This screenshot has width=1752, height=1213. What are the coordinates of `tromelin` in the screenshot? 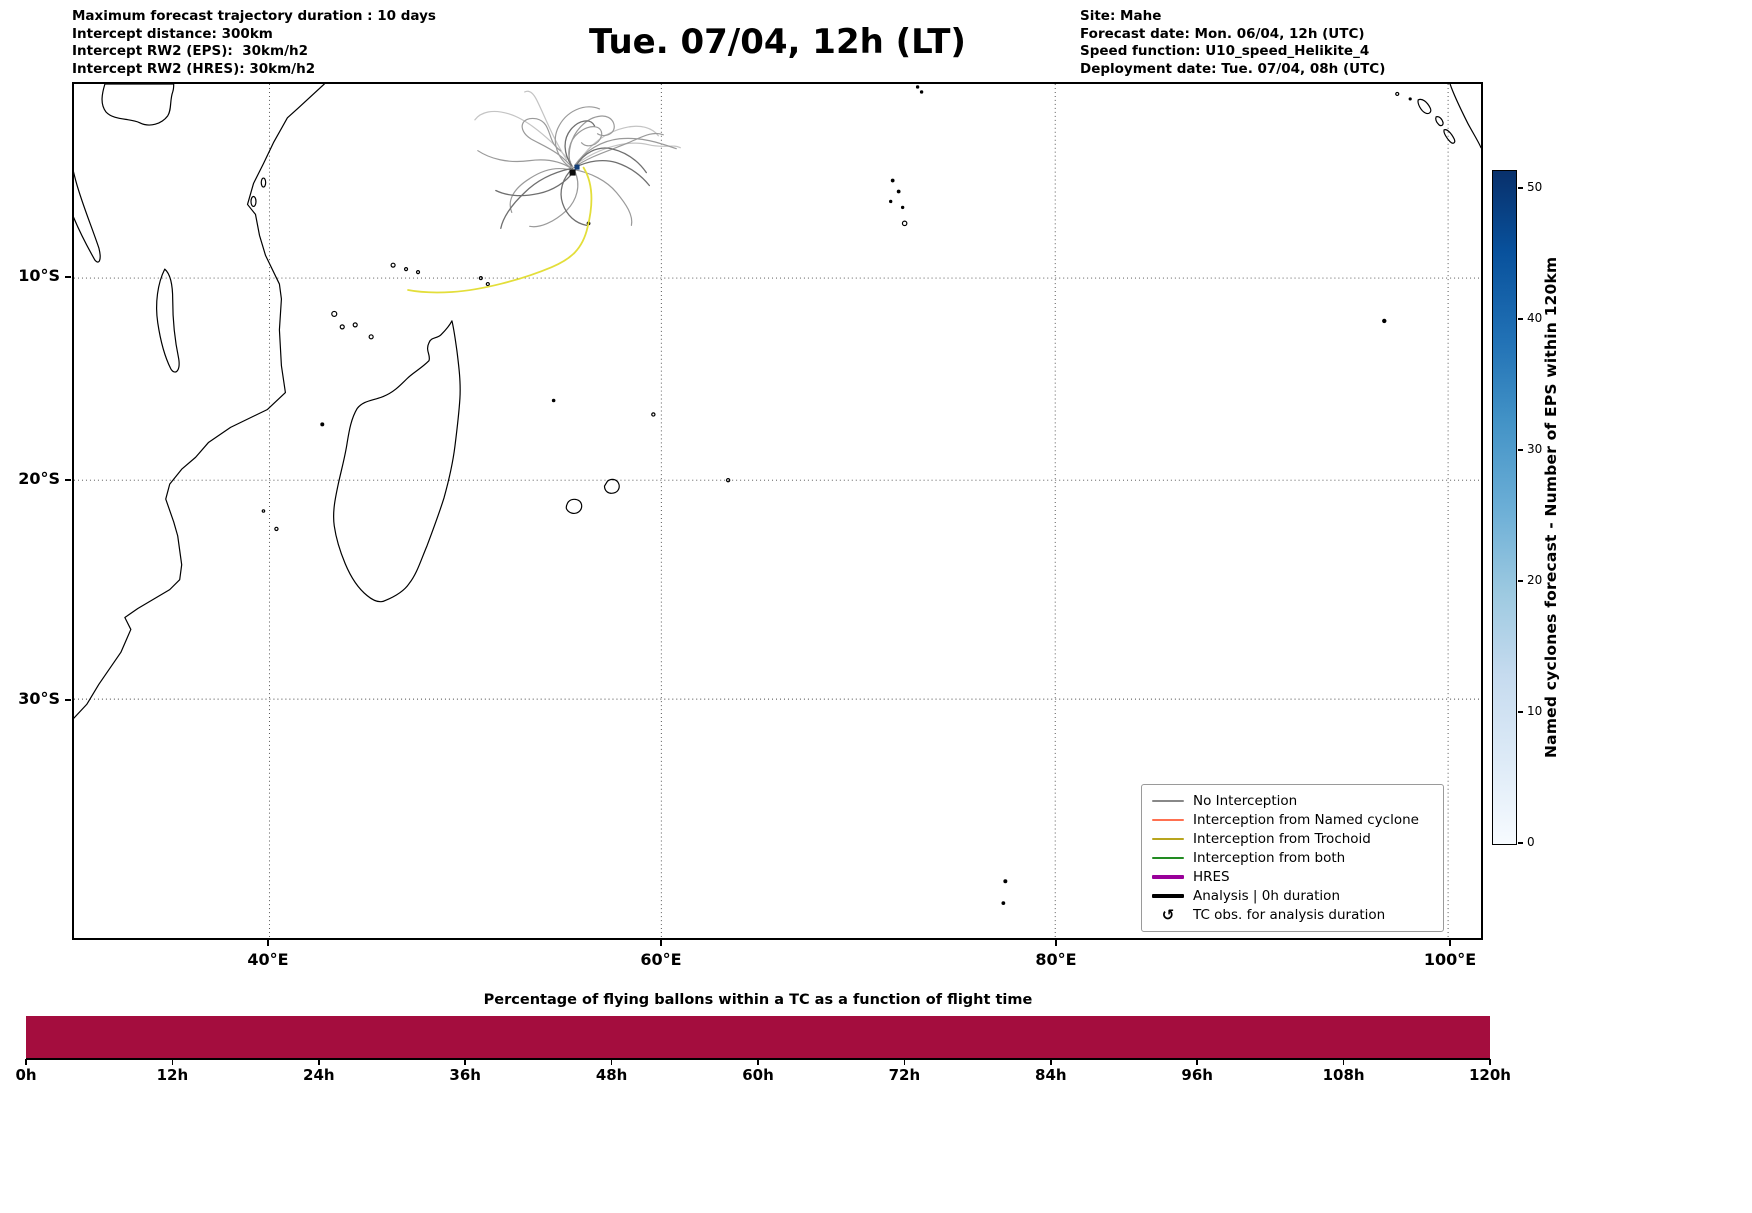 It's located at (553, 400).